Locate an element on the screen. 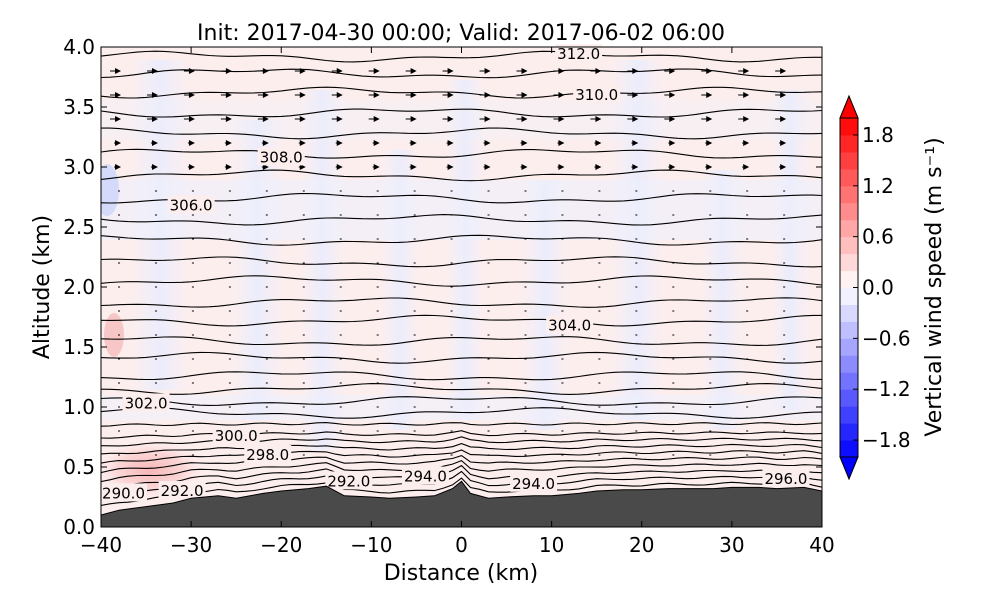 The width and height of the screenshot is (1000, 600). contour-label: 292.0 is located at coordinates (348, 481).